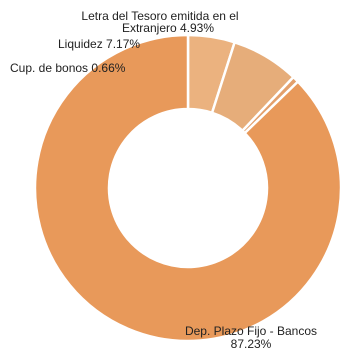 The image size is (341, 351). What do you see at coordinates (159, 16) in the screenshot?
I see `slice-label-letra-line1: Letra del Tesoro emitida en el` at bounding box center [159, 16].